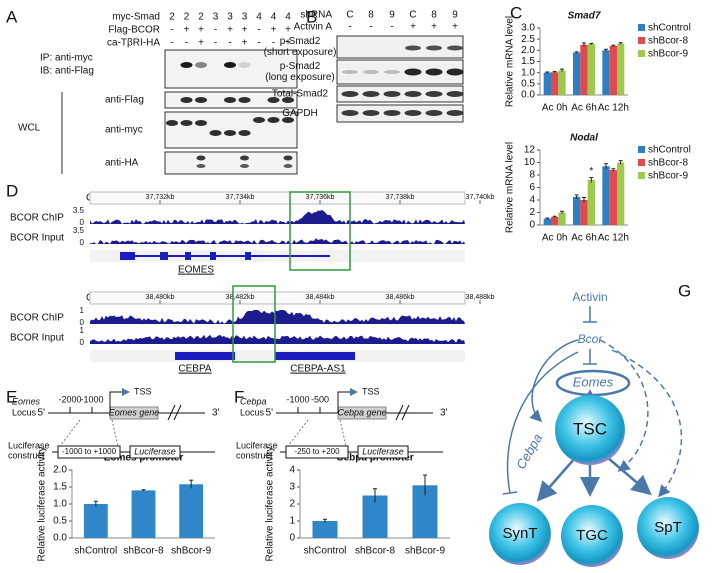  I want to click on locus-label: Eomes, so click(26, 401).